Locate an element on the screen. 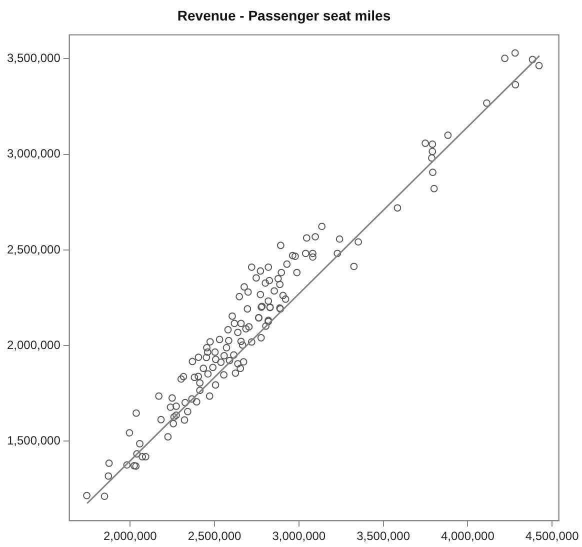 The height and width of the screenshot is (547, 582). y-tick-label: 2,000,000 is located at coordinates (33, 345).